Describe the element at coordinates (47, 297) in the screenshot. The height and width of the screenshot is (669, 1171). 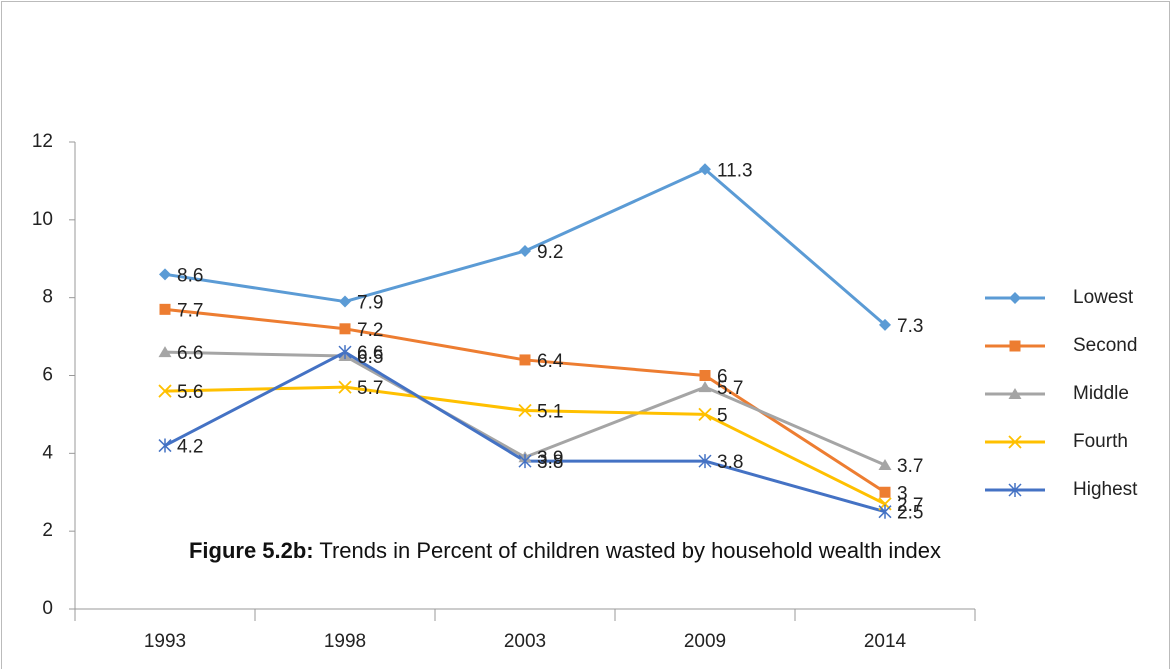
I see `y-tick-label: 8` at that location.